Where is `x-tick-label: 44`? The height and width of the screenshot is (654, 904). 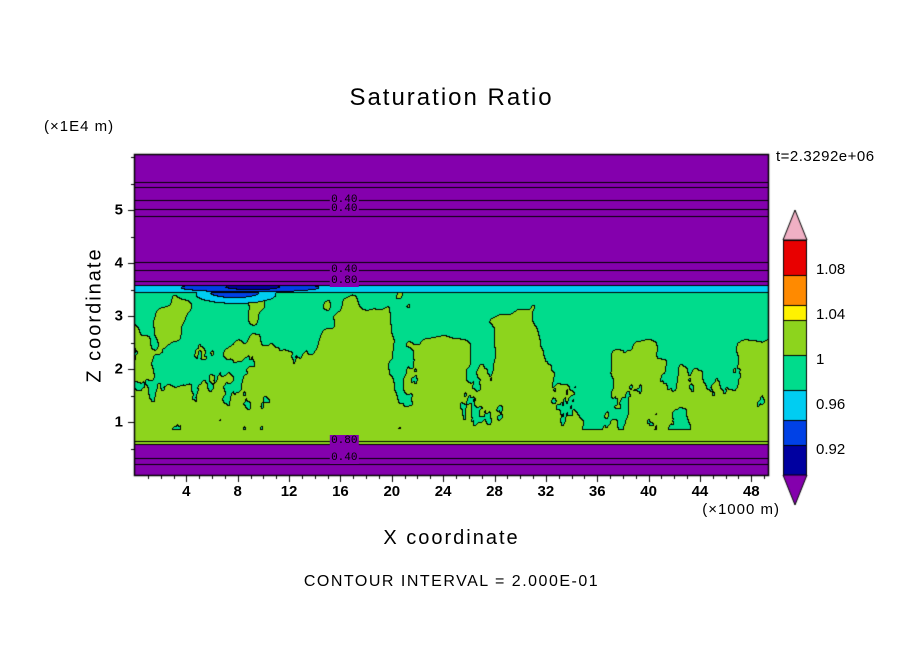 x-tick-label: 44 is located at coordinates (700, 491).